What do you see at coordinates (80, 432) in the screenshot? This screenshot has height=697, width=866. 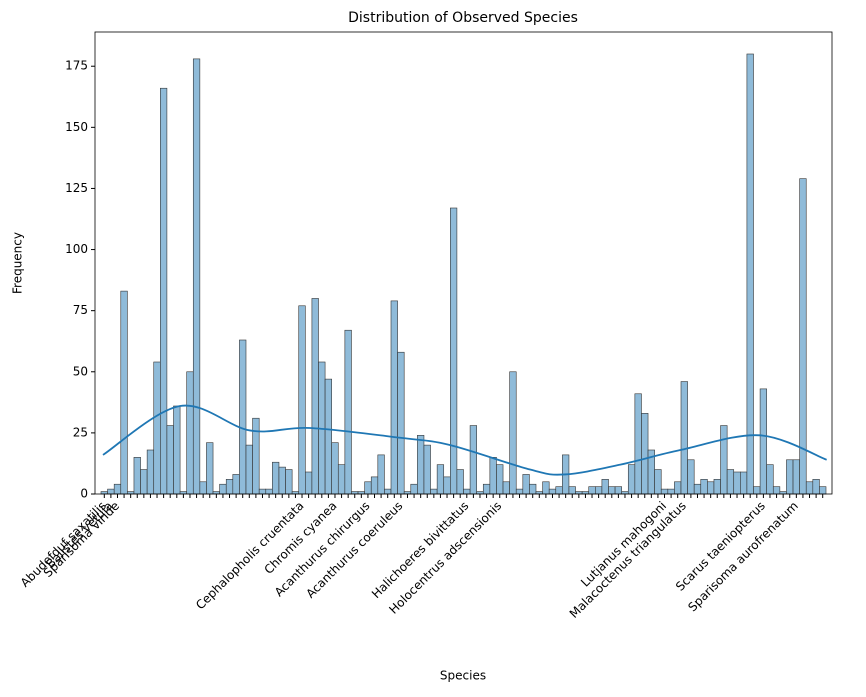 I see `y-tick-label: 25` at bounding box center [80, 432].